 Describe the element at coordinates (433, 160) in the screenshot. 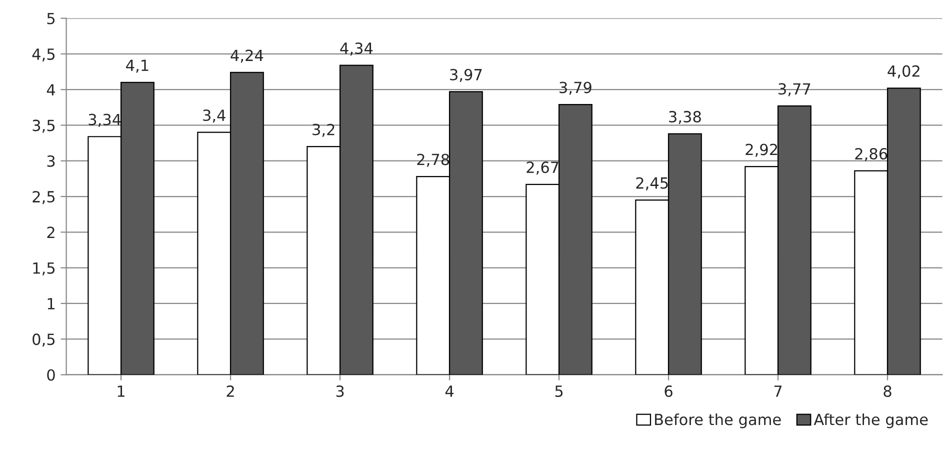

I see `data-label: 2,78` at that location.